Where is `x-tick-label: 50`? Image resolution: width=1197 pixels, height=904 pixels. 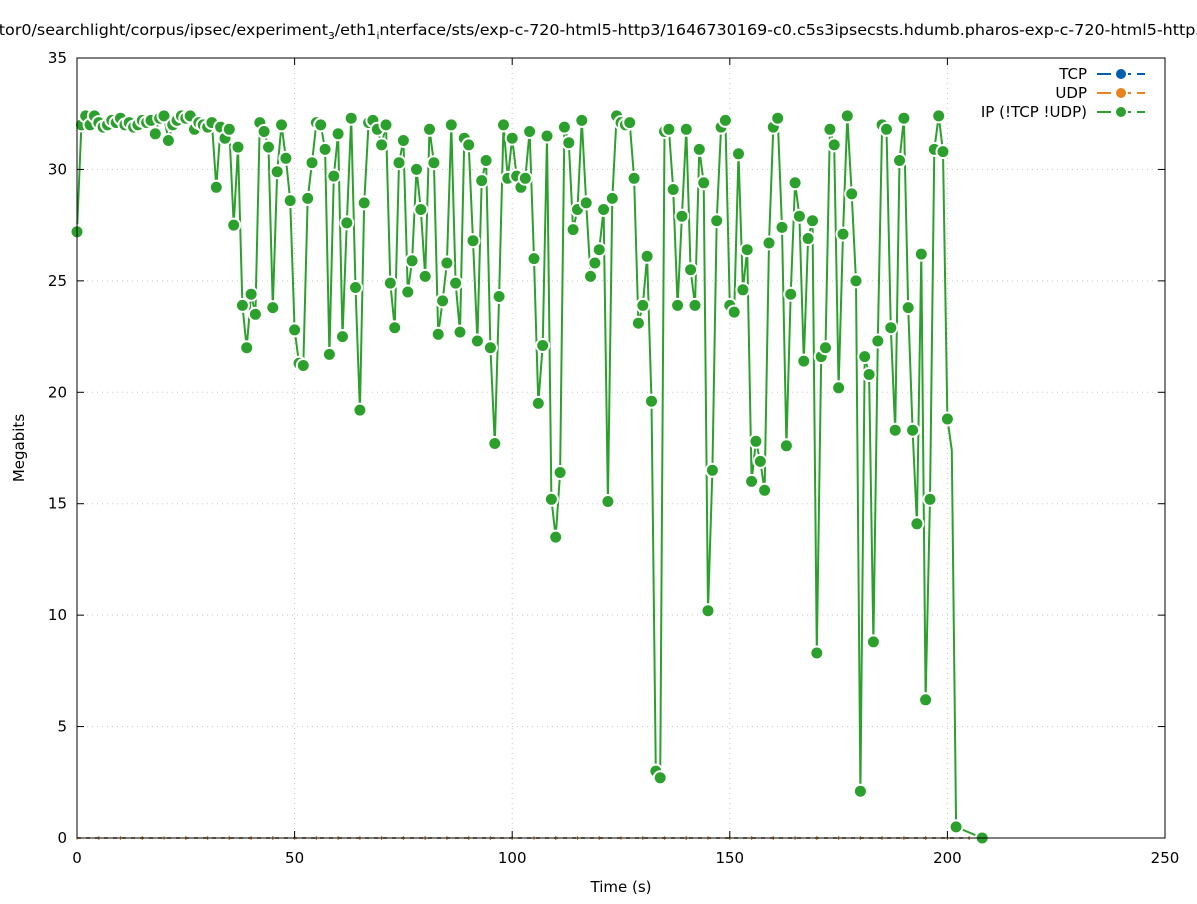 x-tick-label: 50 is located at coordinates (294, 858).